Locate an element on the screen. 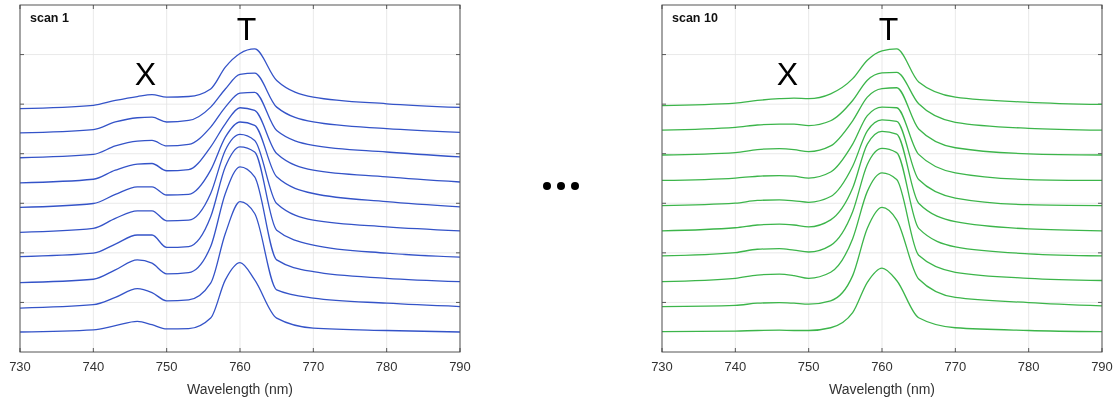 The height and width of the screenshot is (403, 1118). chart-title: scan 10 is located at coordinates (695, 18).